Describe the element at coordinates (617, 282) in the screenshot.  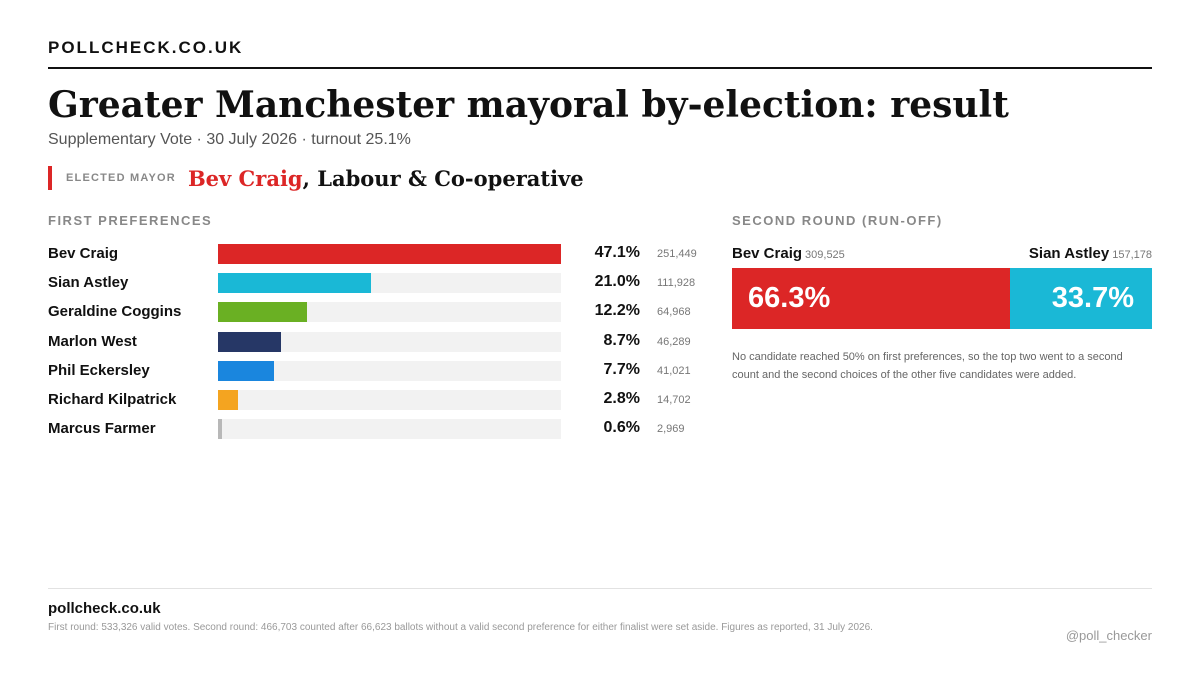
I see `vote-share-label: 21.0%` at that location.